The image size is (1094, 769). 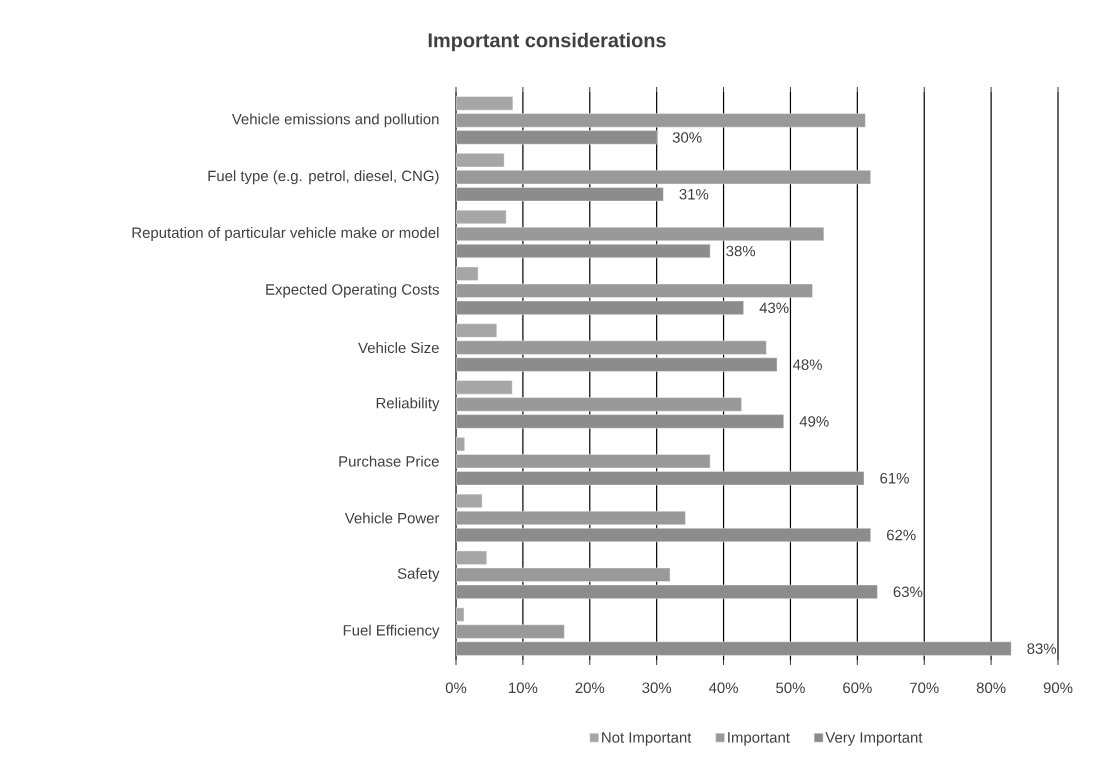 I want to click on y-tick-label: Vehicle emissions and pollution, so click(x=335, y=120).